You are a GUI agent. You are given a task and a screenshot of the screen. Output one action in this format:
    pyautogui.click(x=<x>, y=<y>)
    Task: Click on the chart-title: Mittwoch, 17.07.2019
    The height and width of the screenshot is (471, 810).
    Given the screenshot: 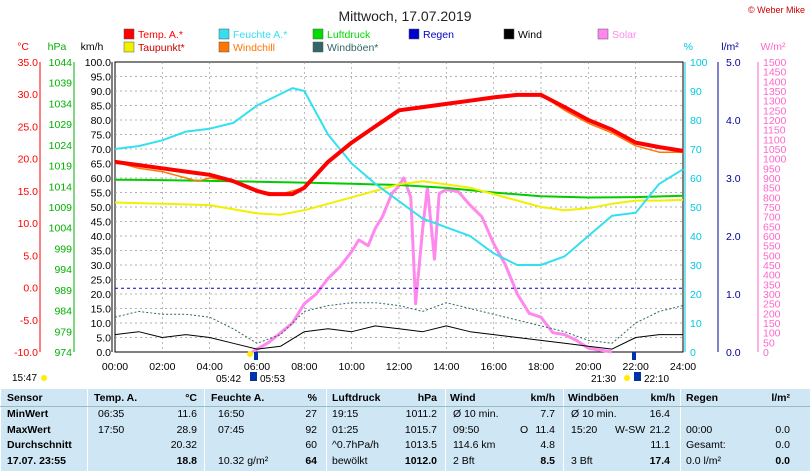 What is the action you would take?
    pyautogui.click(x=404, y=16)
    